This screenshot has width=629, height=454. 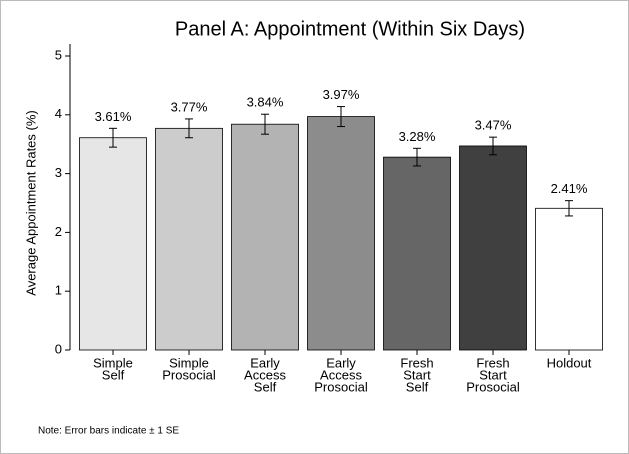 I want to click on chart-title: Panel A: Appointment (Within Six Days), so click(x=350, y=29).